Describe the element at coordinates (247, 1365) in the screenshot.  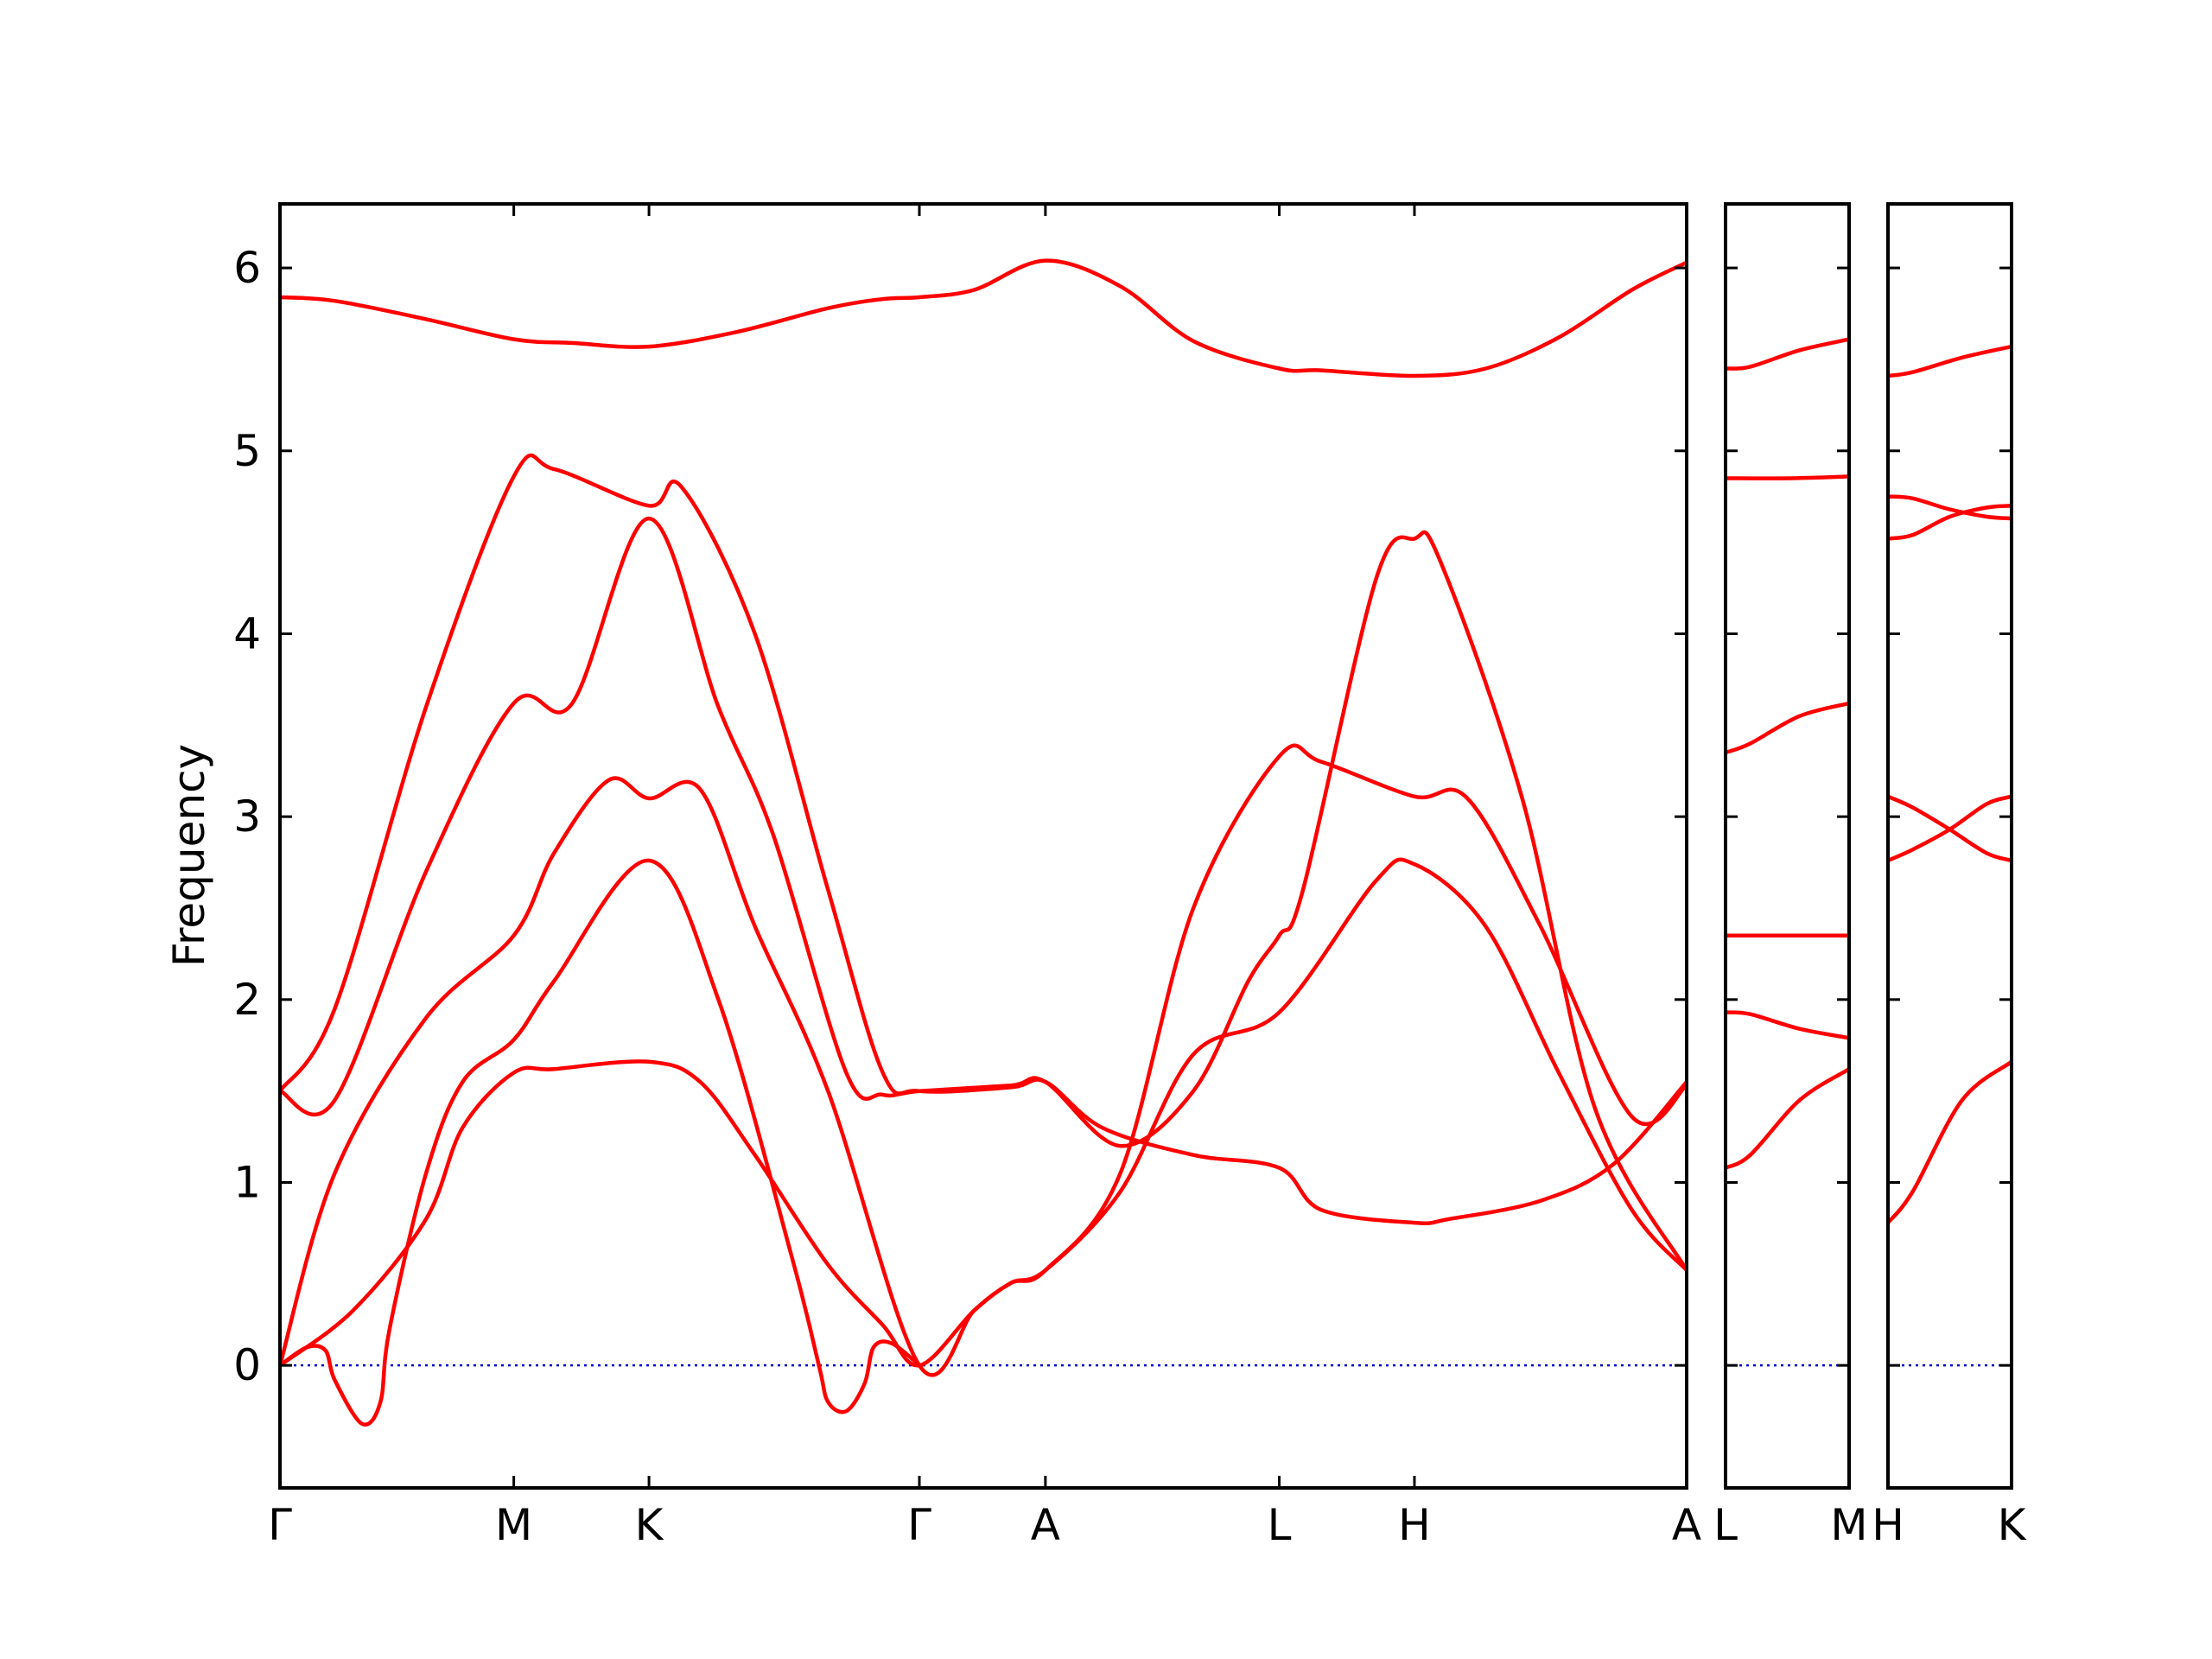
I see `y-tick-label: 0` at that location.